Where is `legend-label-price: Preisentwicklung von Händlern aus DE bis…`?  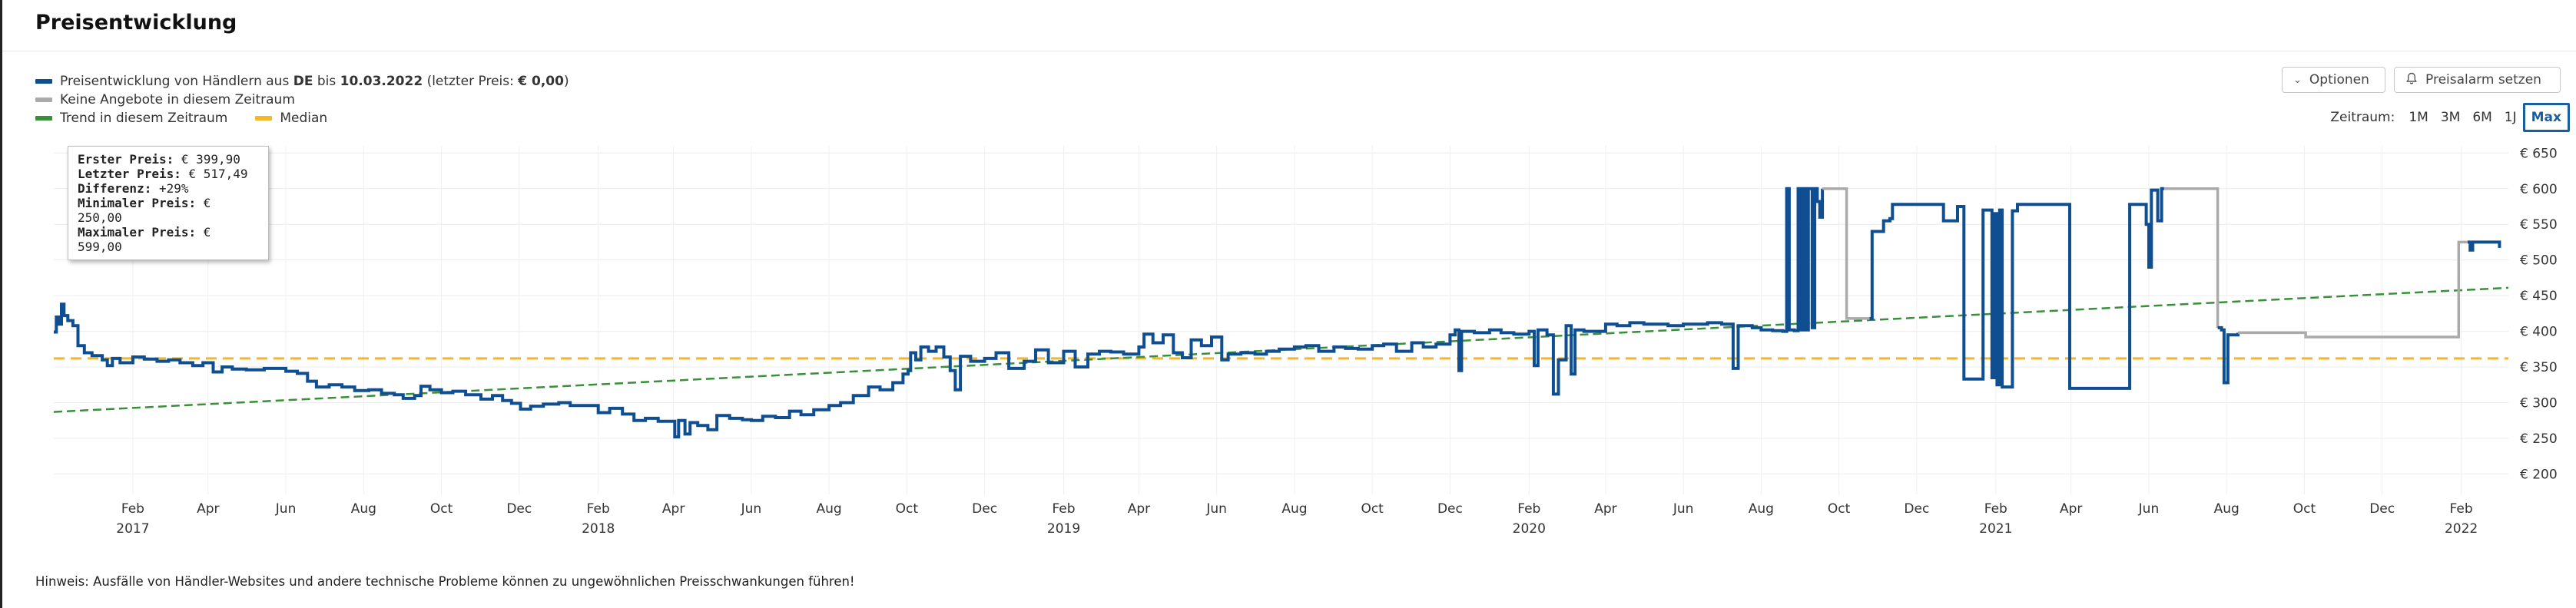 legend-label-price: Preisentwicklung von Händlern aus DE bis… is located at coordinates (314, 81).